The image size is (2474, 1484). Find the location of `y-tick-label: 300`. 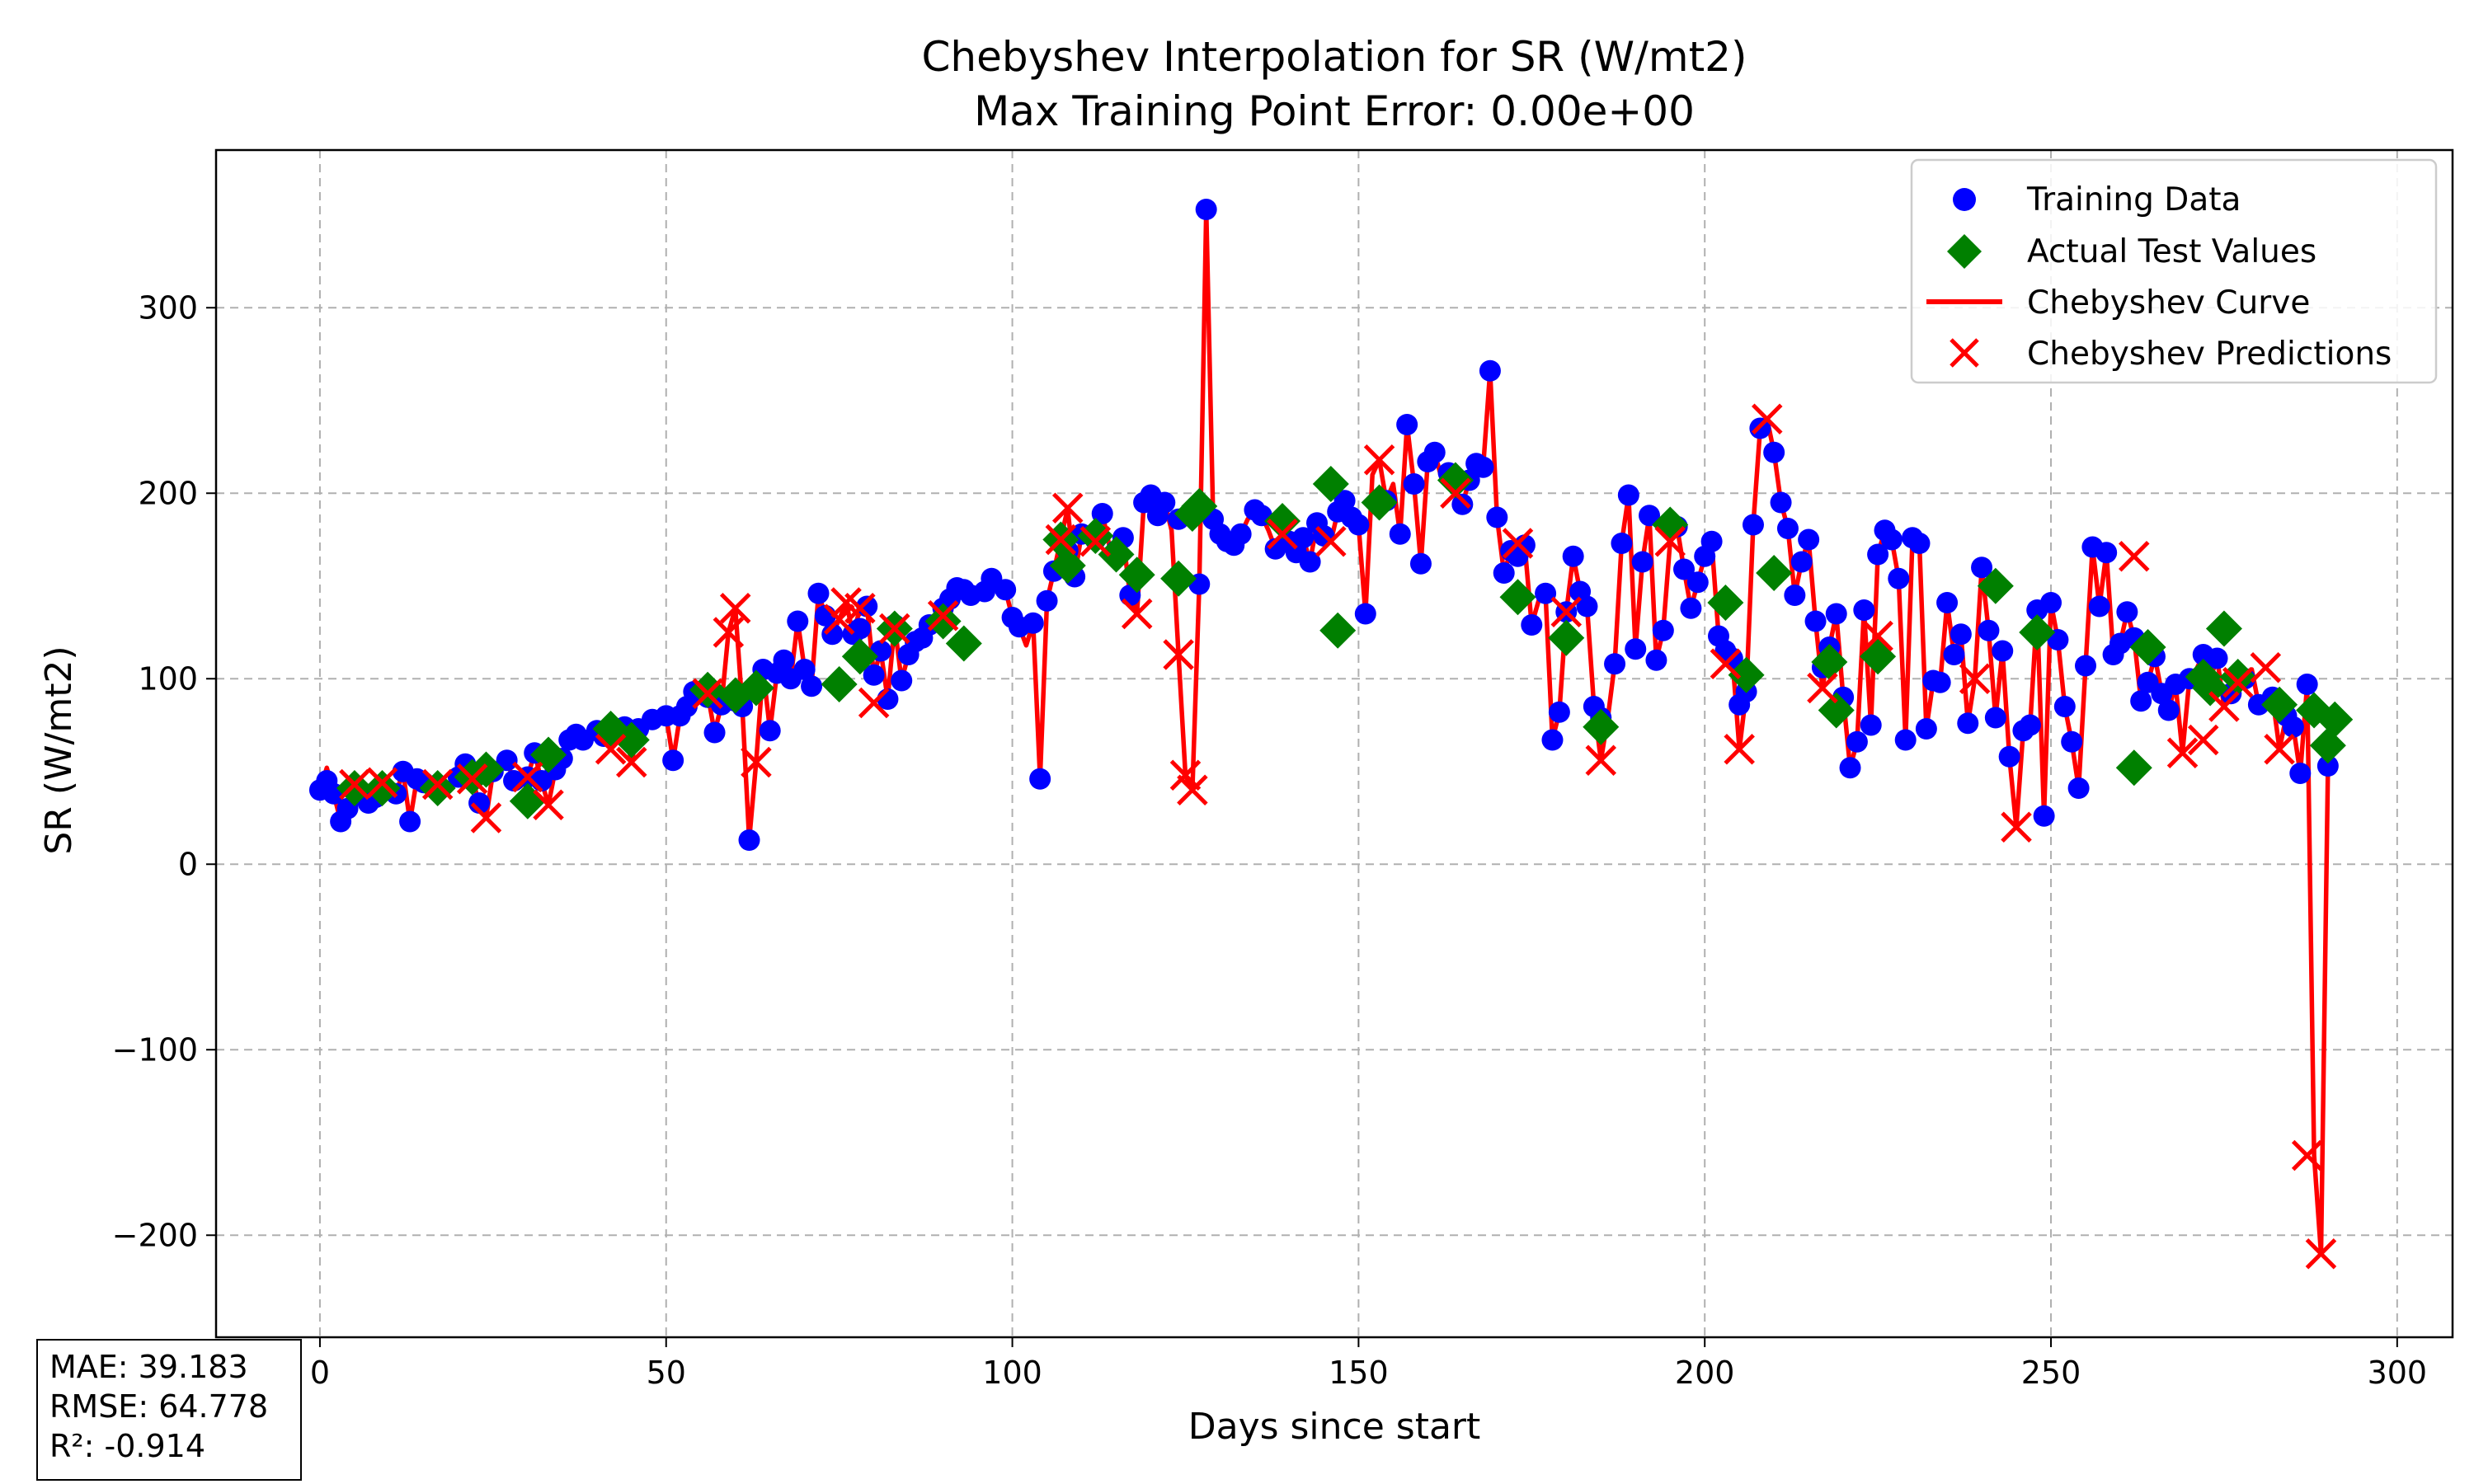

y-tick-label: 300 is located at coordinates (168, 307).